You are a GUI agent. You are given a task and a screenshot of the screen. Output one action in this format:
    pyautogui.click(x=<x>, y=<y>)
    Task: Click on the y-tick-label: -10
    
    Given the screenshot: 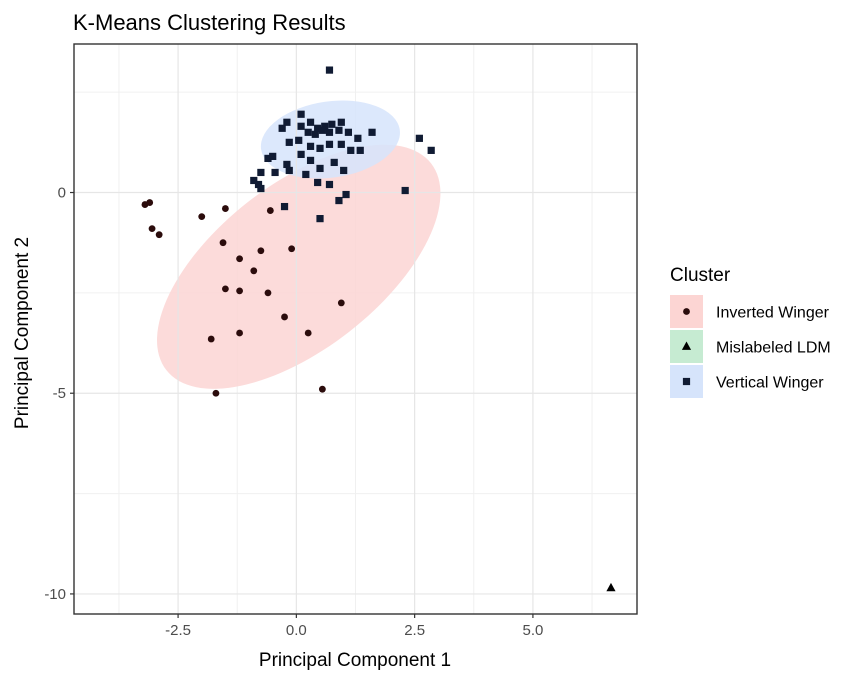 What is the action you would take?
    pyautogui.click(x=55, y=594)
    